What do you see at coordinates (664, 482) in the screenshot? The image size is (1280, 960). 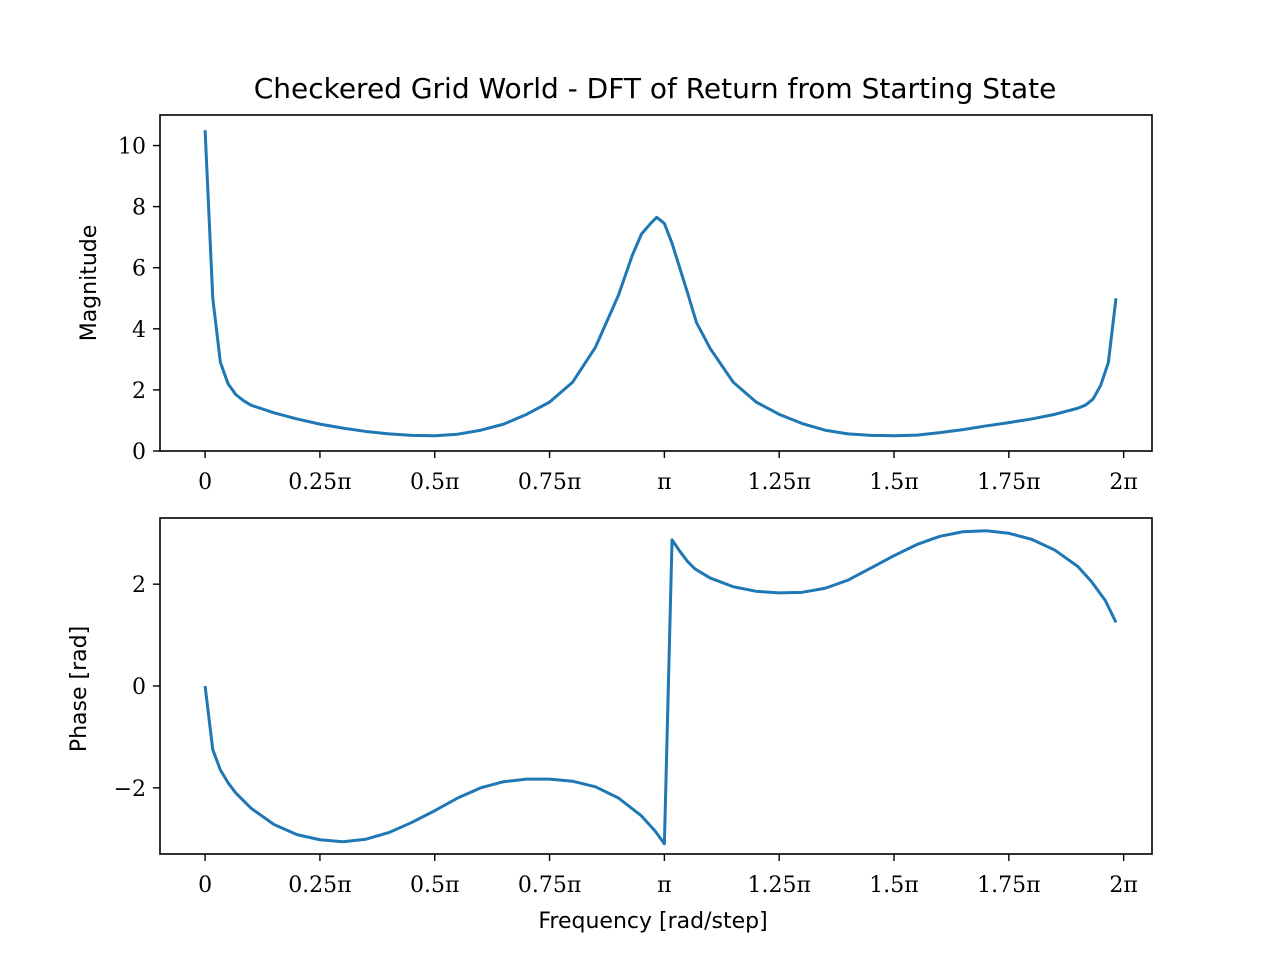 I see `magnitude-x-tick-label: π` at bounding box center [664, 482].